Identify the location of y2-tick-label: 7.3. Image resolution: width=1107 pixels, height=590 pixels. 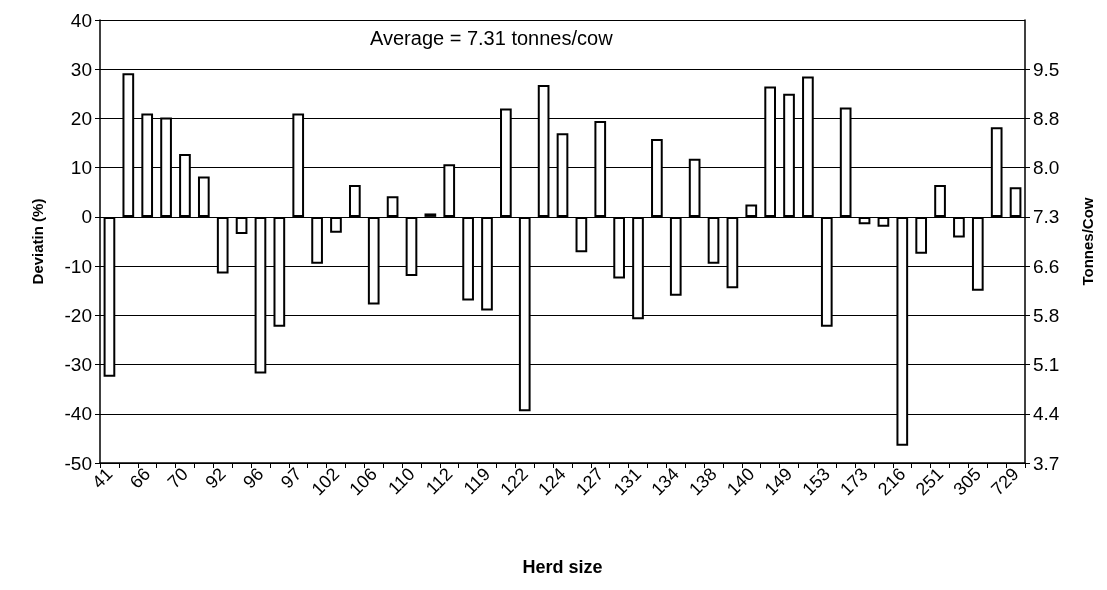
(1046, 217).